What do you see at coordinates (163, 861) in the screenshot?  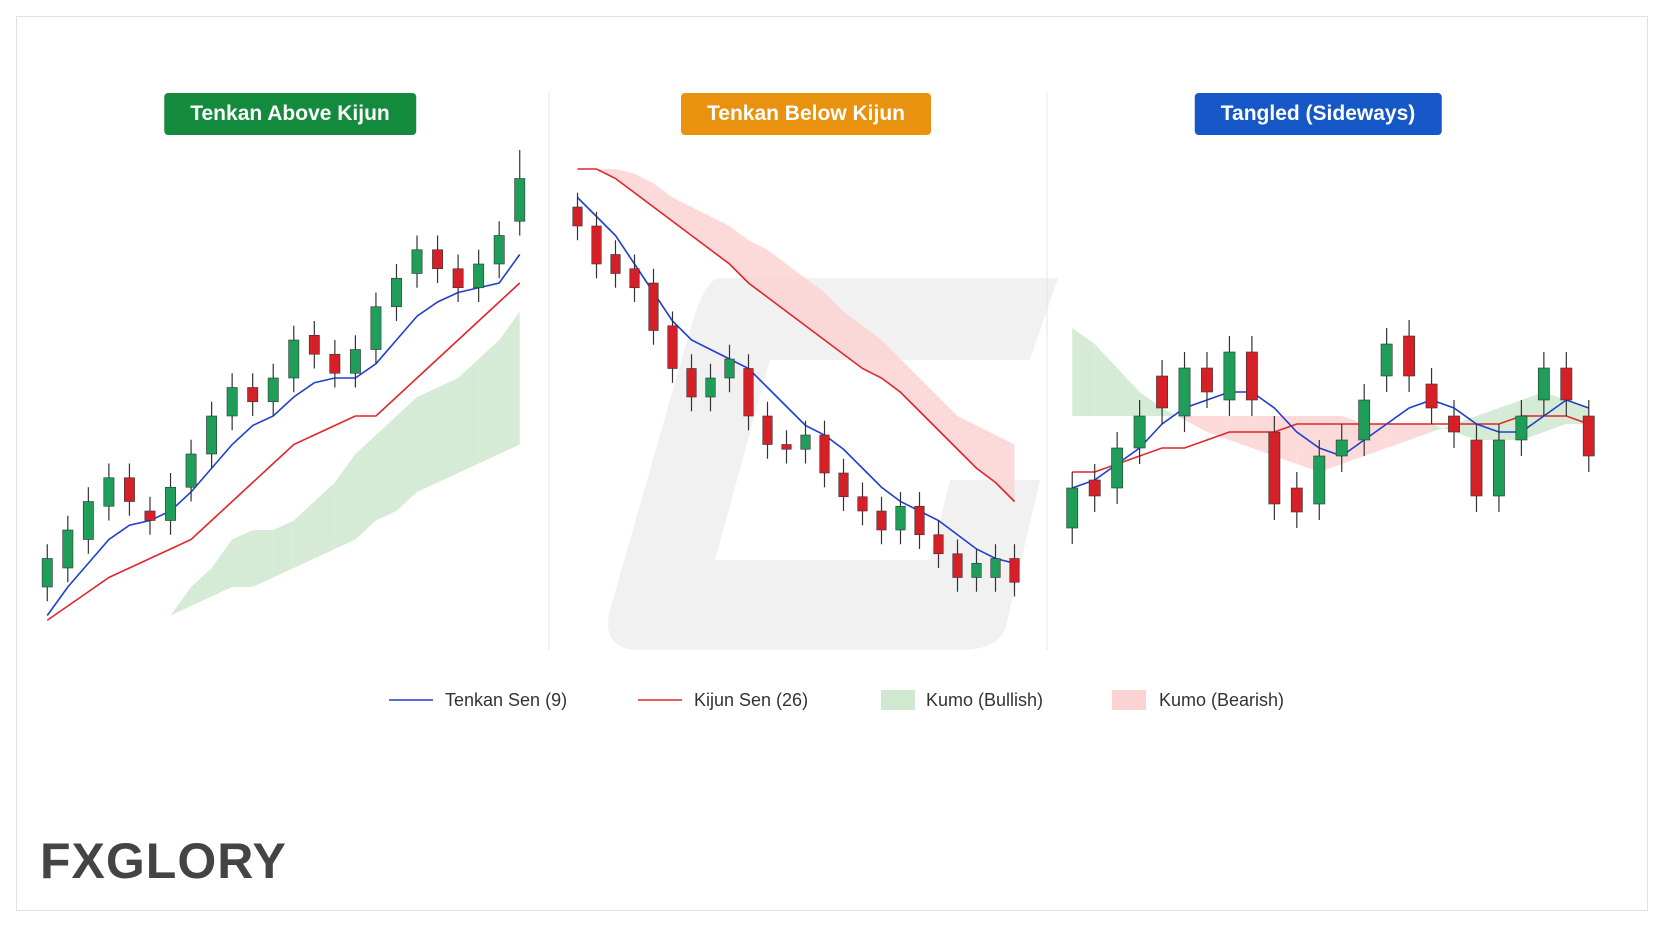 I see `logo: FXGLORY` at bounding box center [163, 861].